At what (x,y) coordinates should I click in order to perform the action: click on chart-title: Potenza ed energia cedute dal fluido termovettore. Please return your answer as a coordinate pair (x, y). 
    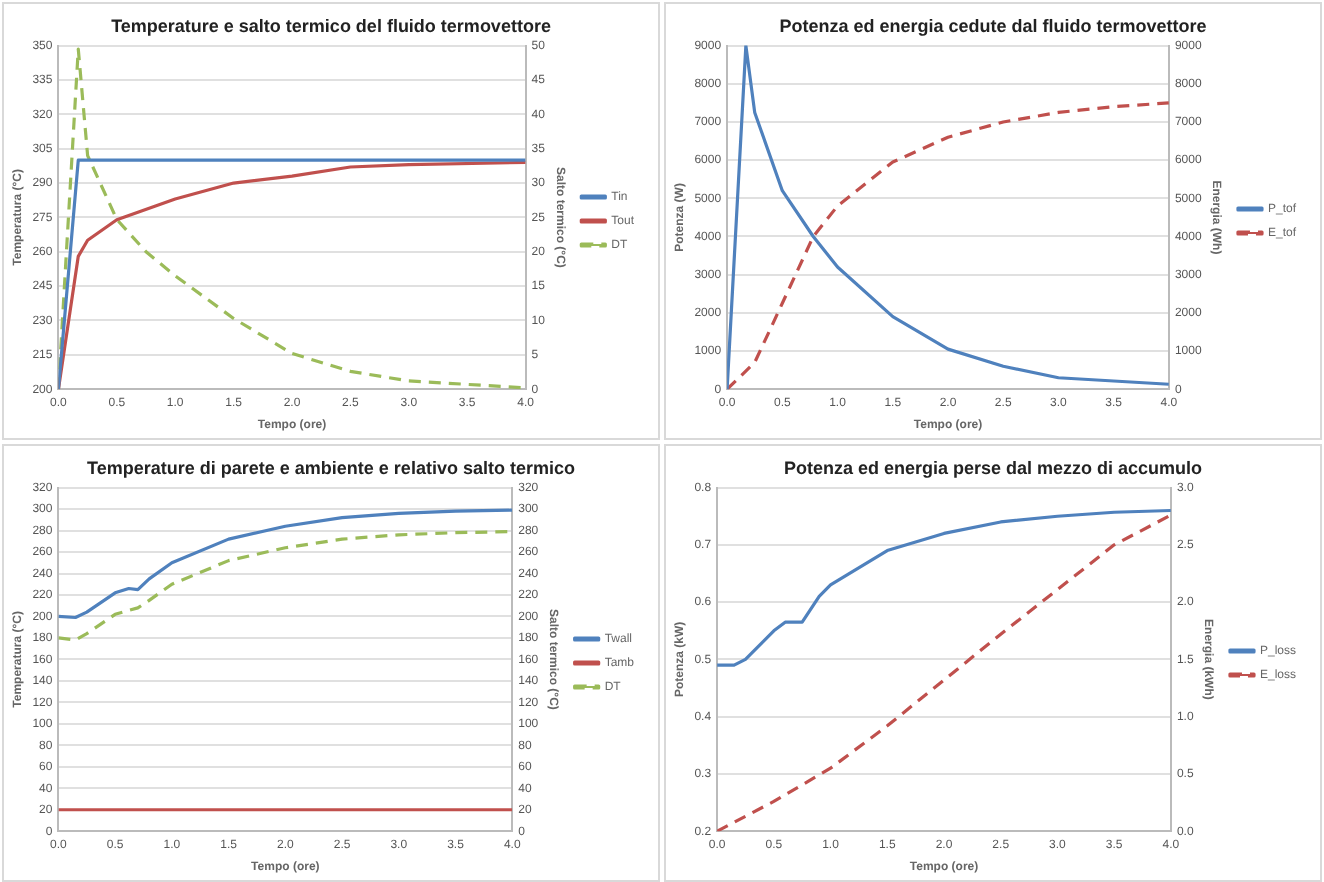
    Looking at the image, I should click on (993, 25).